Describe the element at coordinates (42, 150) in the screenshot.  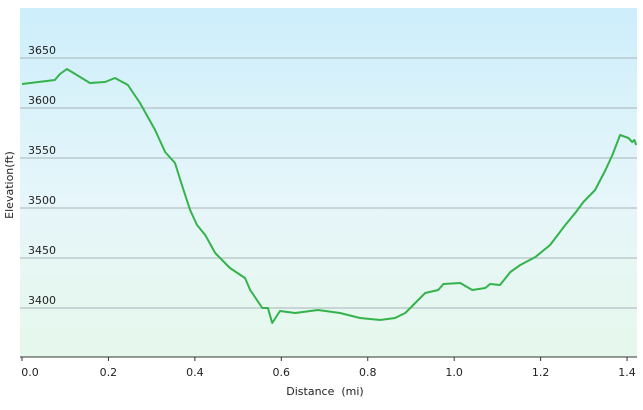
I see `y-tick-label: 3550` at that location.